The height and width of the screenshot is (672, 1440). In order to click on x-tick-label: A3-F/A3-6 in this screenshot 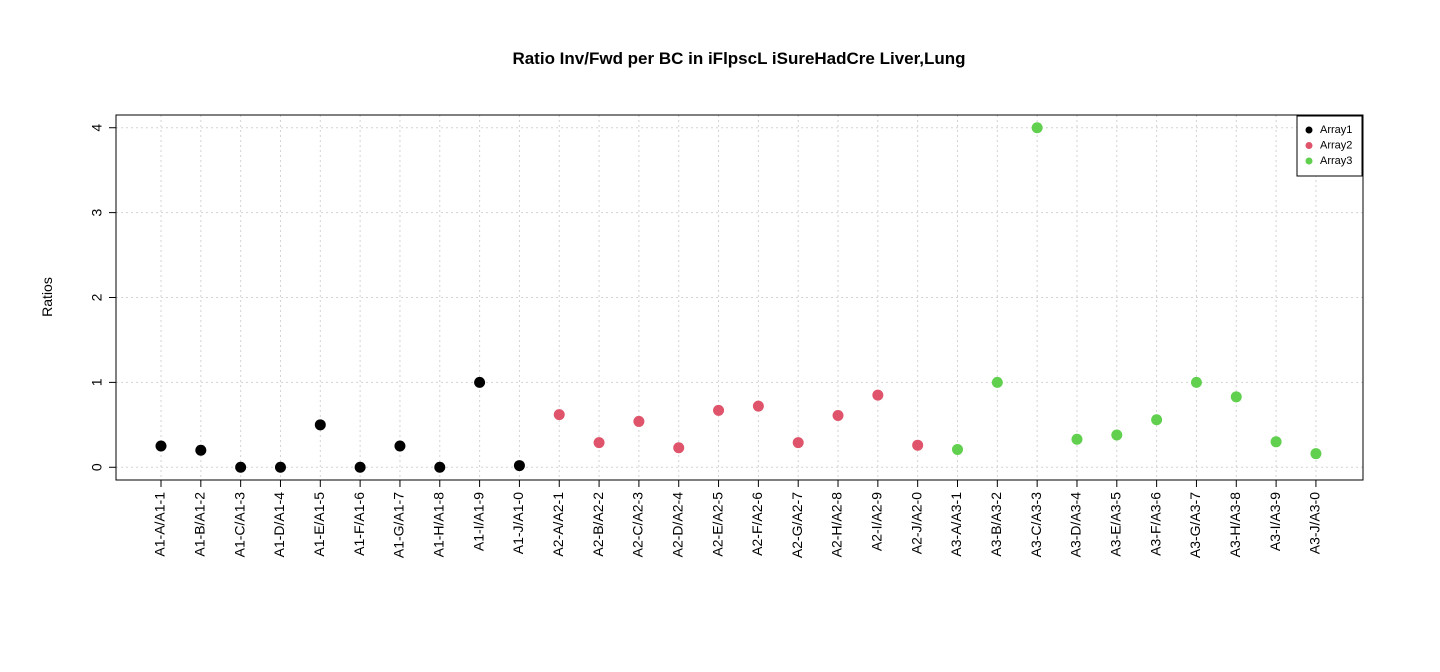, I will do `click(1155, 524)`.